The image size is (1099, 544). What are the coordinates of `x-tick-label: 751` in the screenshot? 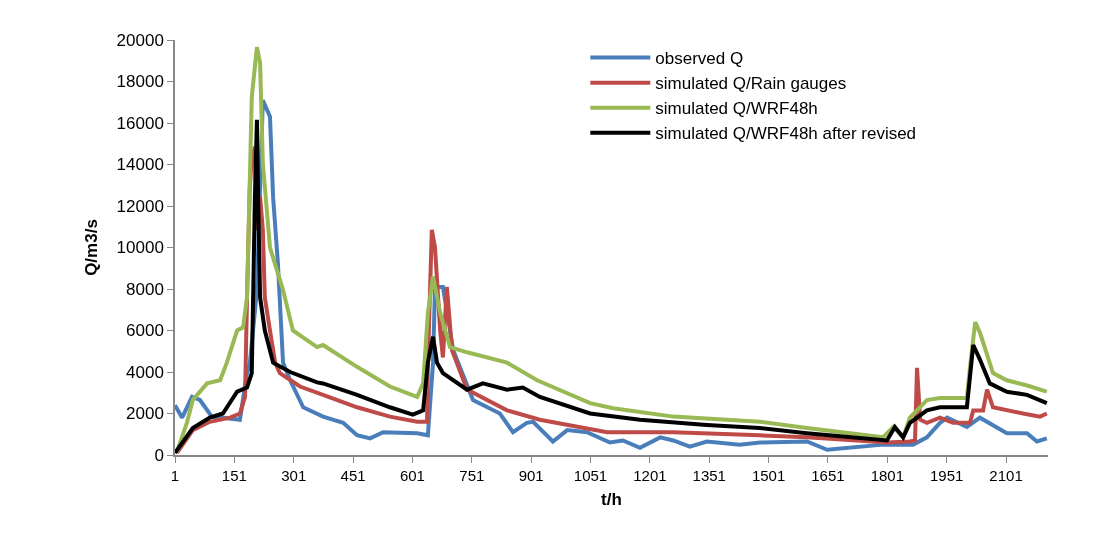 It's located at (472, 475).